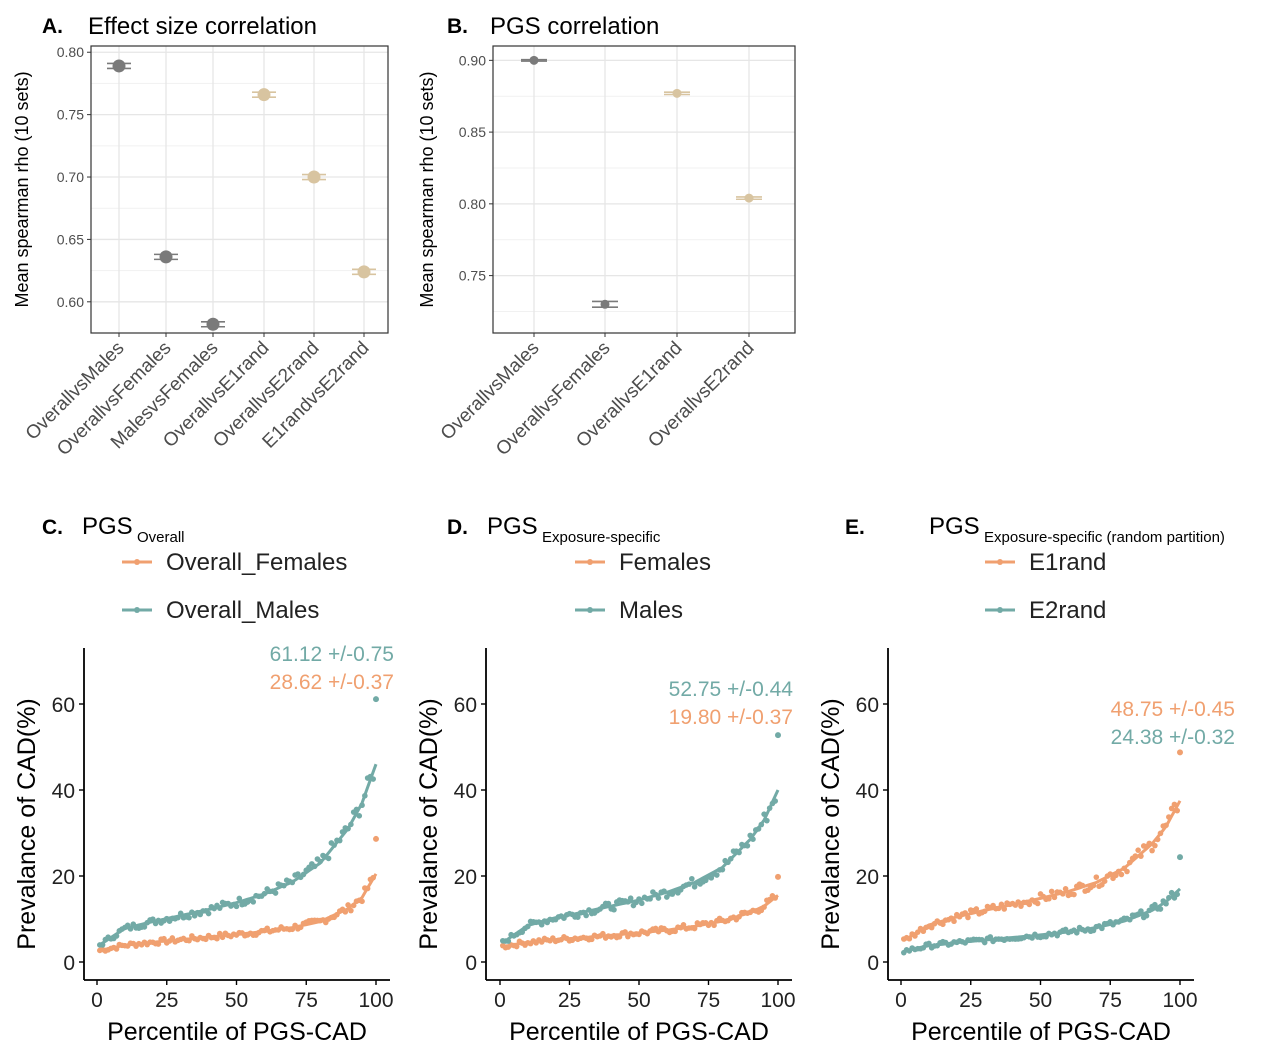 The width and height of the screenshot is (1280, 1061). Describe the element at coordinates (574, 26) in the screenshot. I see `panel-title: PGS correlation` at that location.